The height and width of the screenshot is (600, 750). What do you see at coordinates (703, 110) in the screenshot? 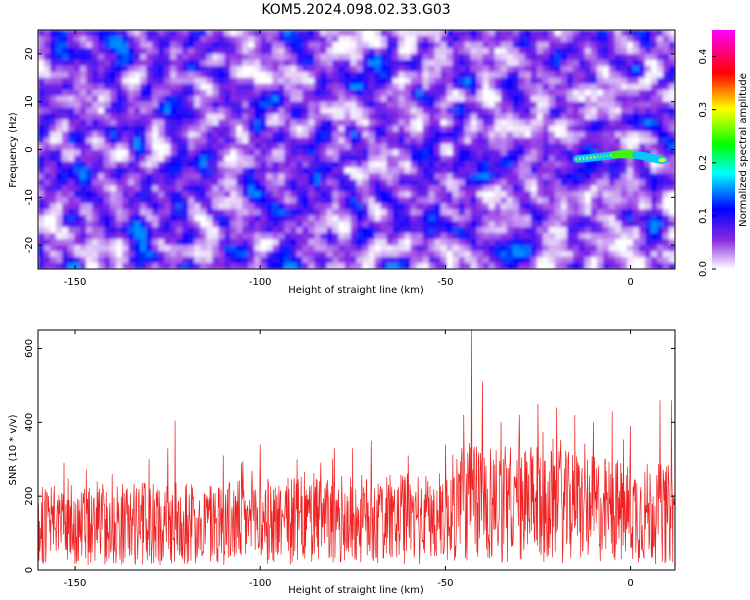
I see `colorbar-tick-label: 0.3` at bounding box center [703, 110].